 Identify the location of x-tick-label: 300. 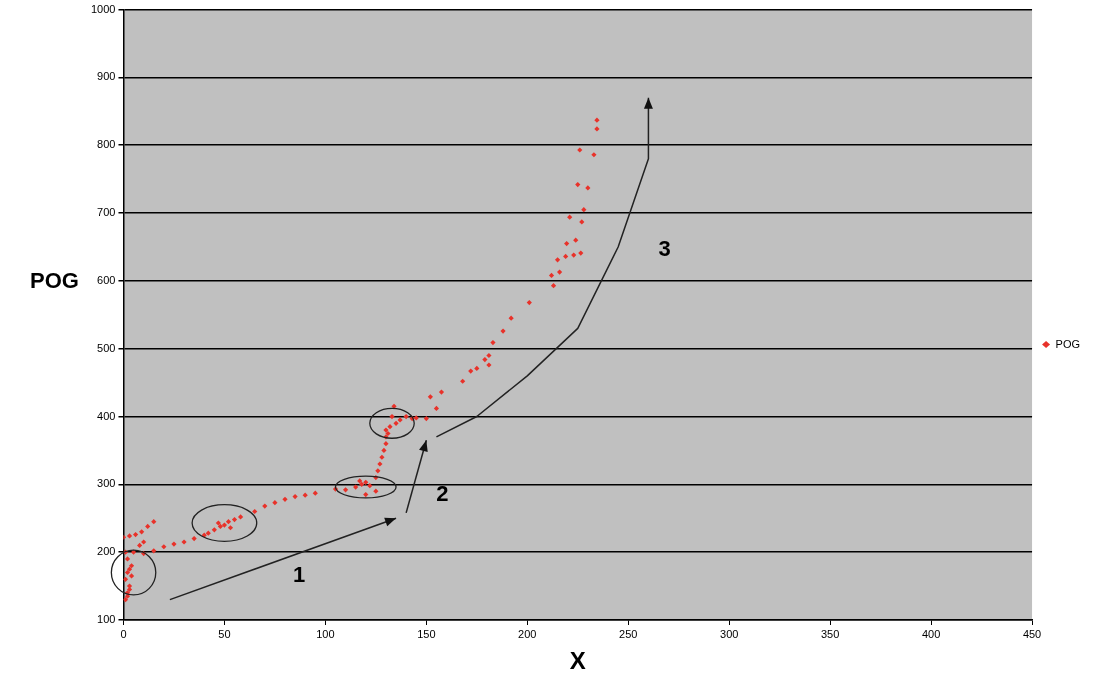
(729, 633).